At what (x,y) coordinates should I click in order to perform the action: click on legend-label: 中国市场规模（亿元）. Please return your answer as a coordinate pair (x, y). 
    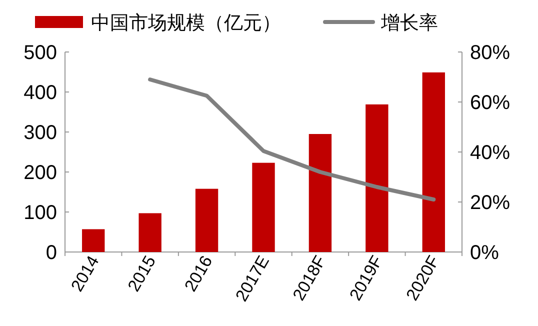
    Looking at the image, I should click on (186, 23).